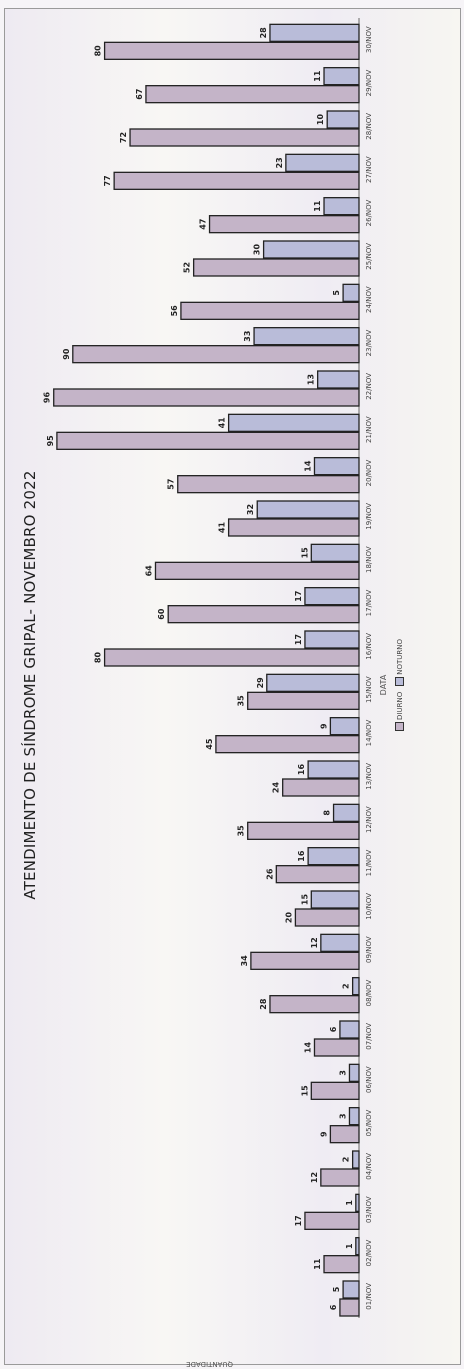 The width and height of the screenshot is (464, 1369). I want to click on x-tick-label-19: 19/NOV, so click(369, 516).